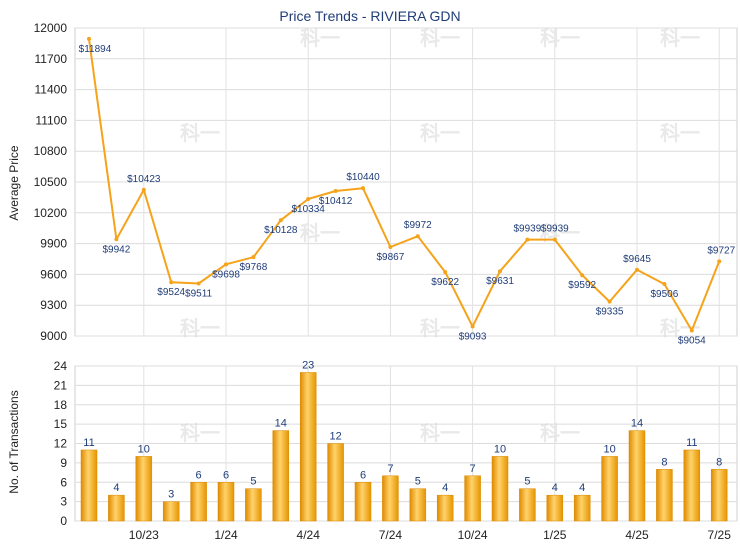 Image resolution: width=740 pixels, height=550 pixels. What do you see at coordinates (51, 182) in the screenshot?
I see `price-y-tick-label: 10500` at bounding box center [51, 182].